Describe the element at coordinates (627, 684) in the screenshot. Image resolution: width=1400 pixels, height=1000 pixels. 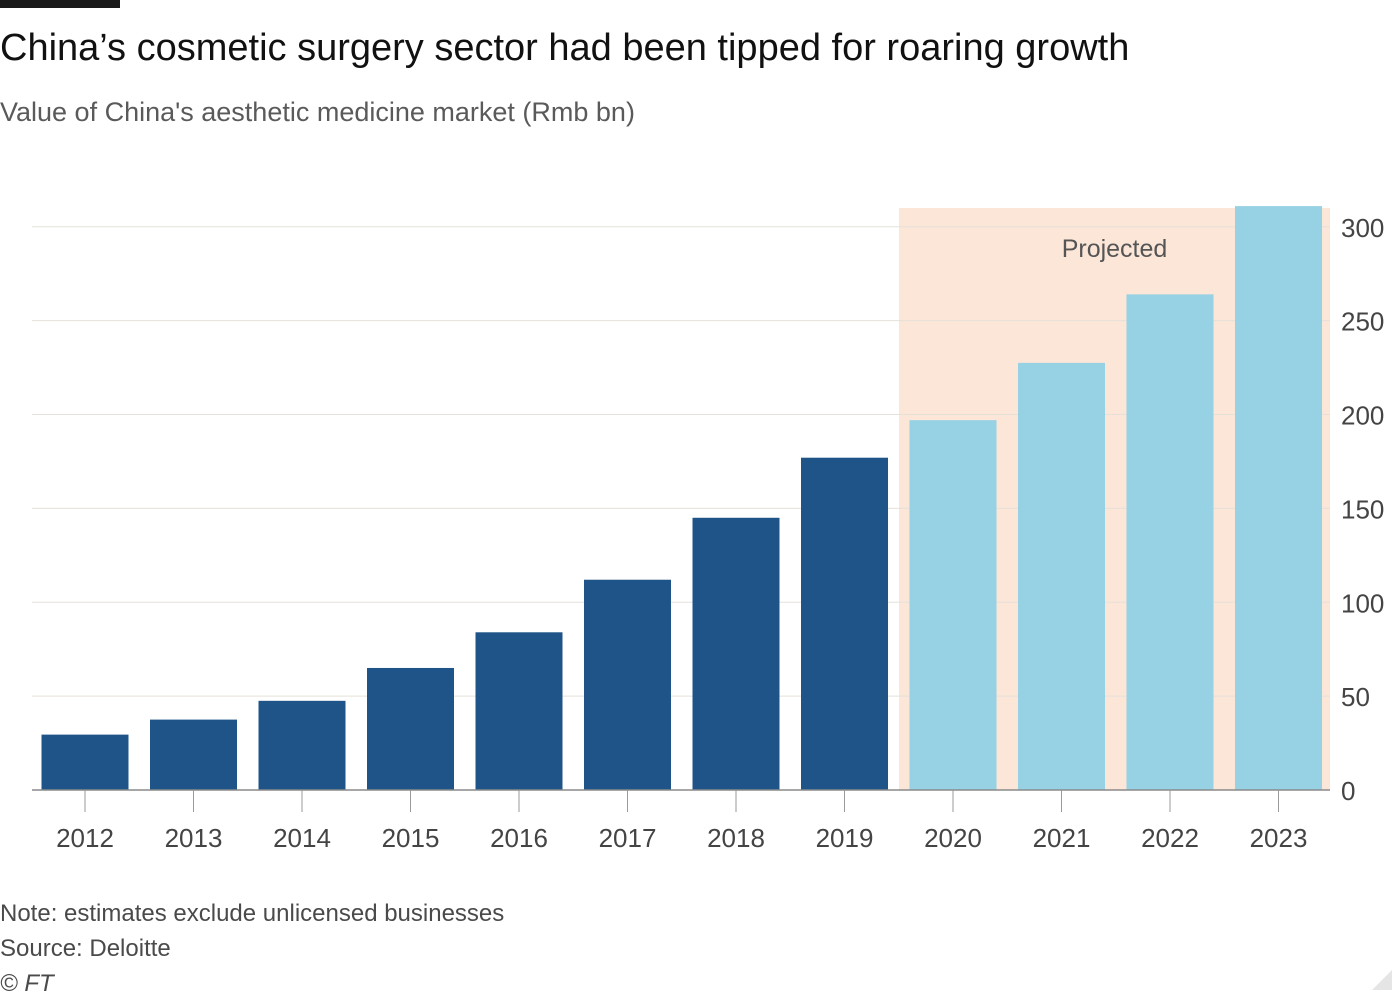
I see `bar-2017` at that location.